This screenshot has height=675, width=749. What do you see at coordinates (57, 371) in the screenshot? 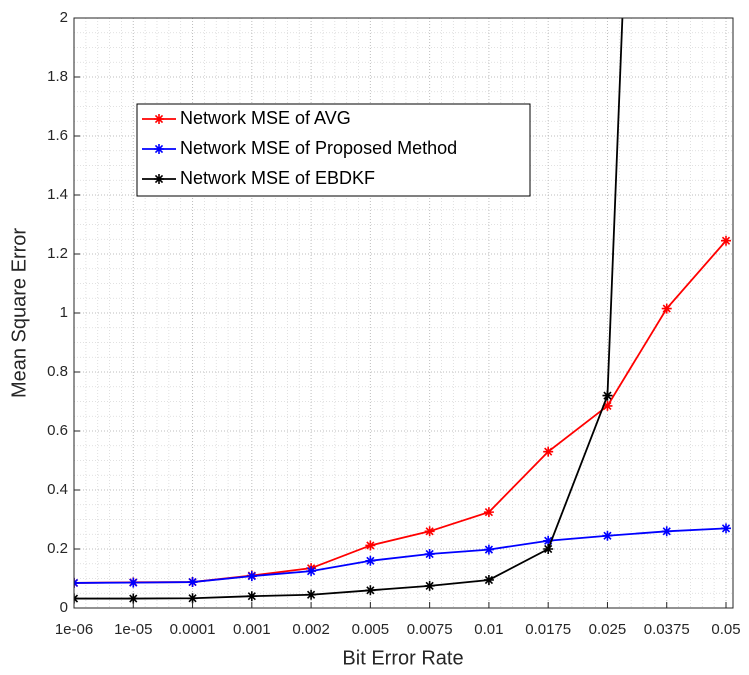
I see `y-tick-label: 0.8` at bounding box center [57, 371].